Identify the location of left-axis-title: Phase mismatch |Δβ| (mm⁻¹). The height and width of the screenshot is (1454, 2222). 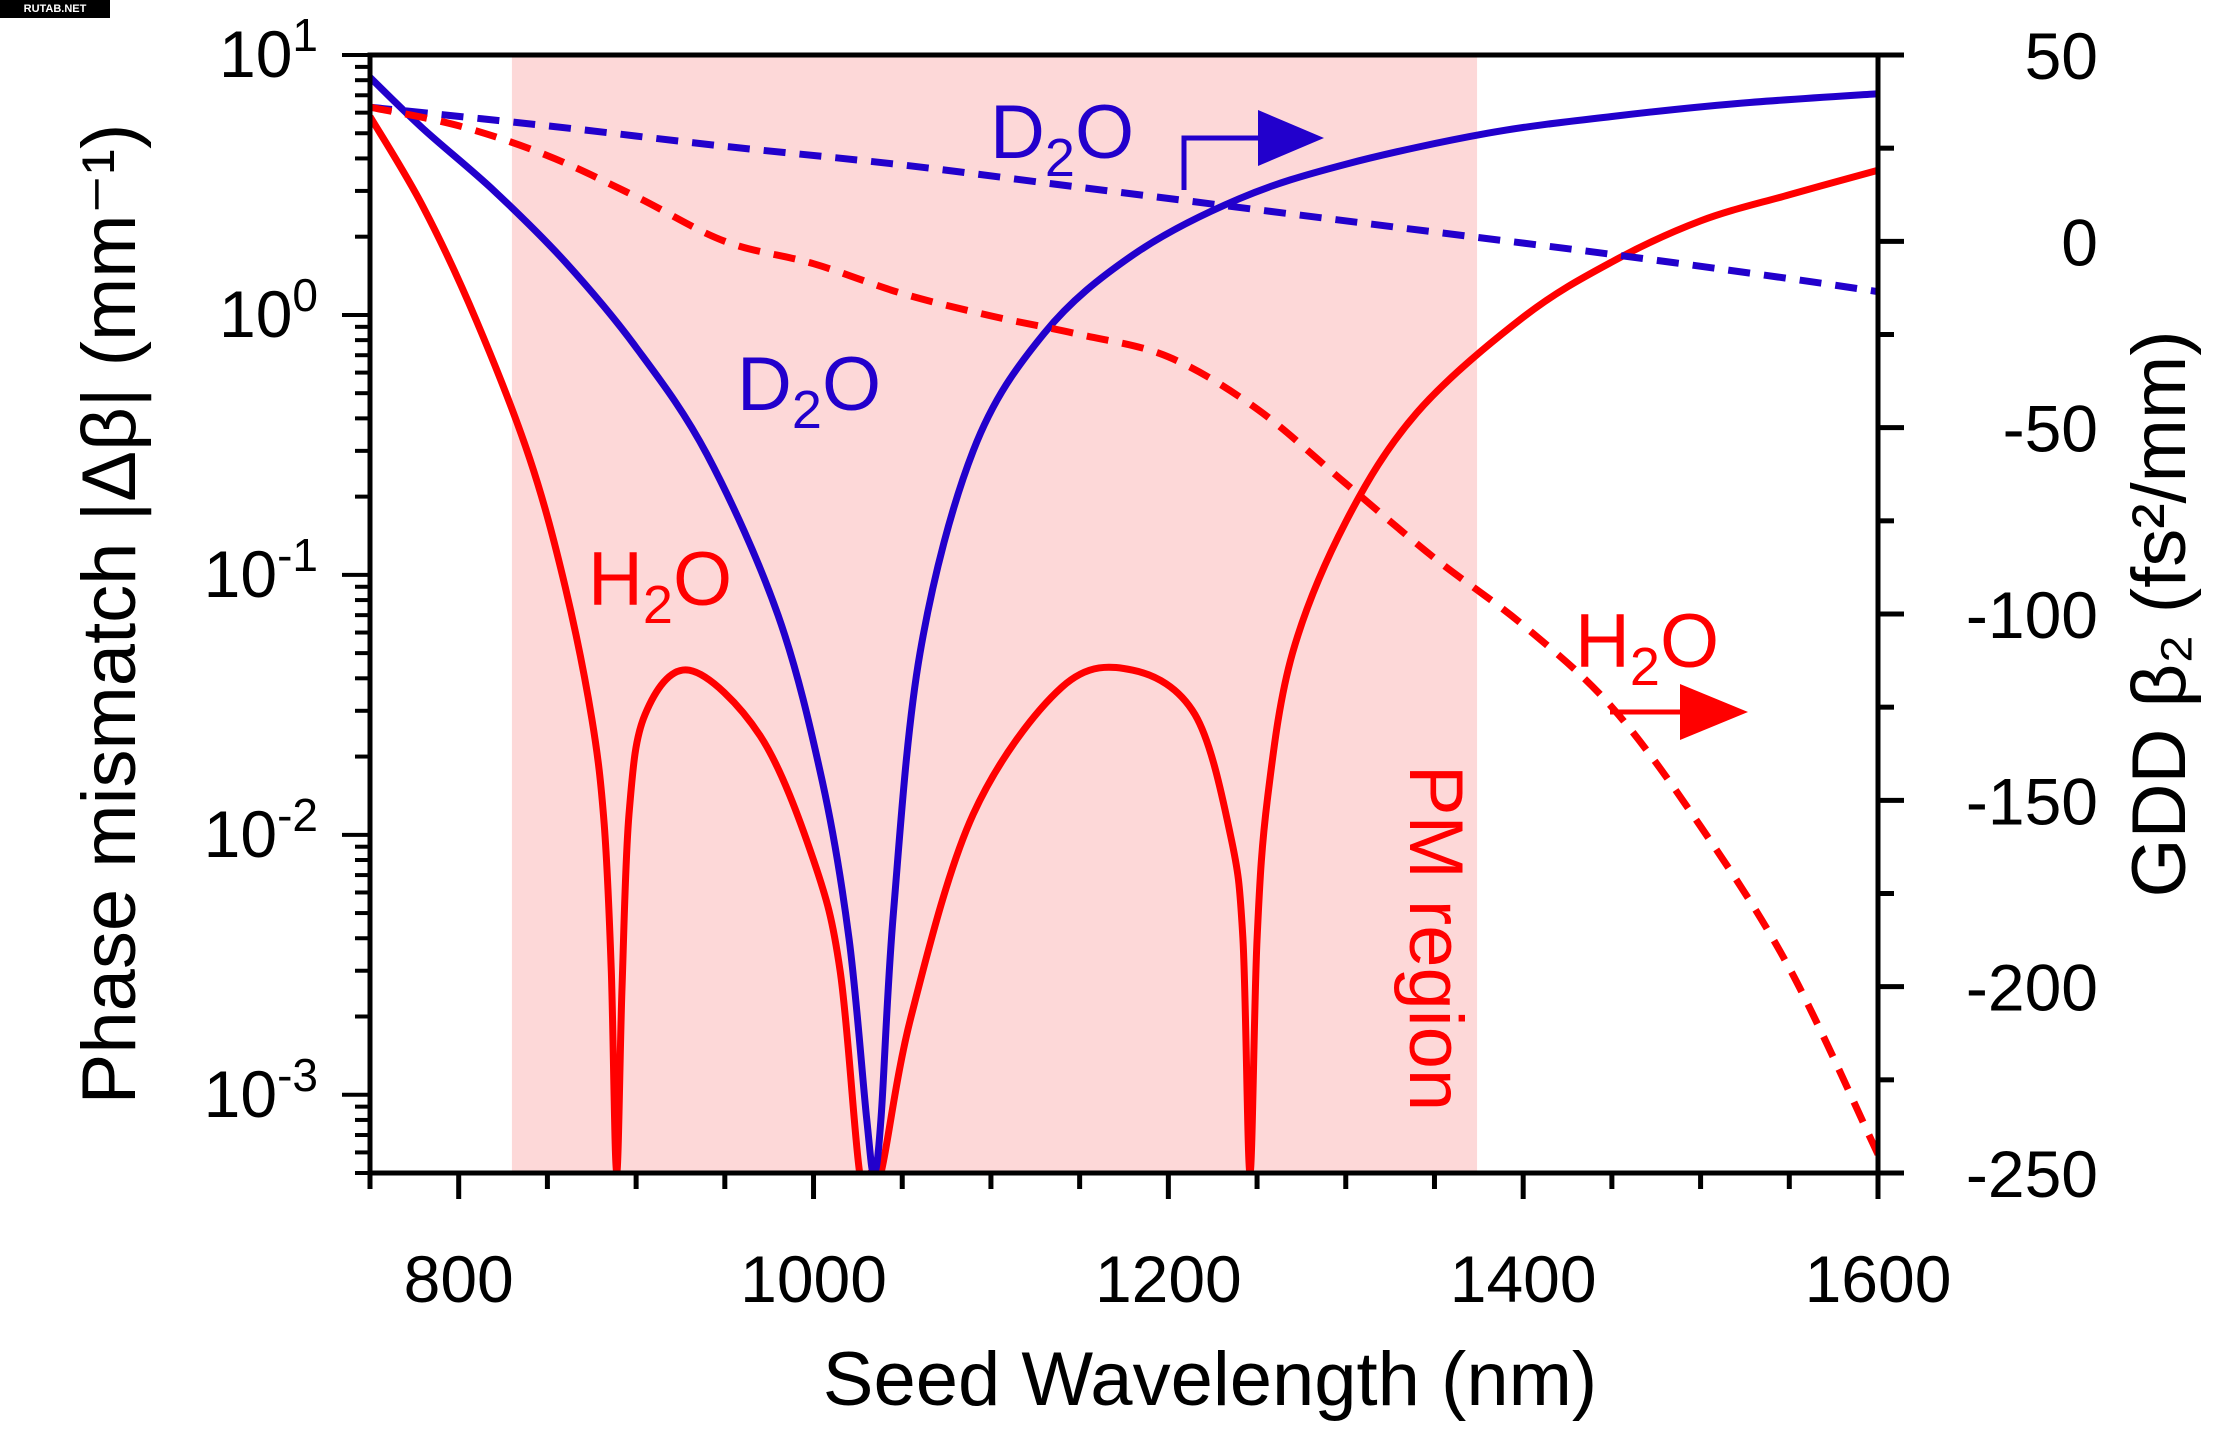
(109, 614).